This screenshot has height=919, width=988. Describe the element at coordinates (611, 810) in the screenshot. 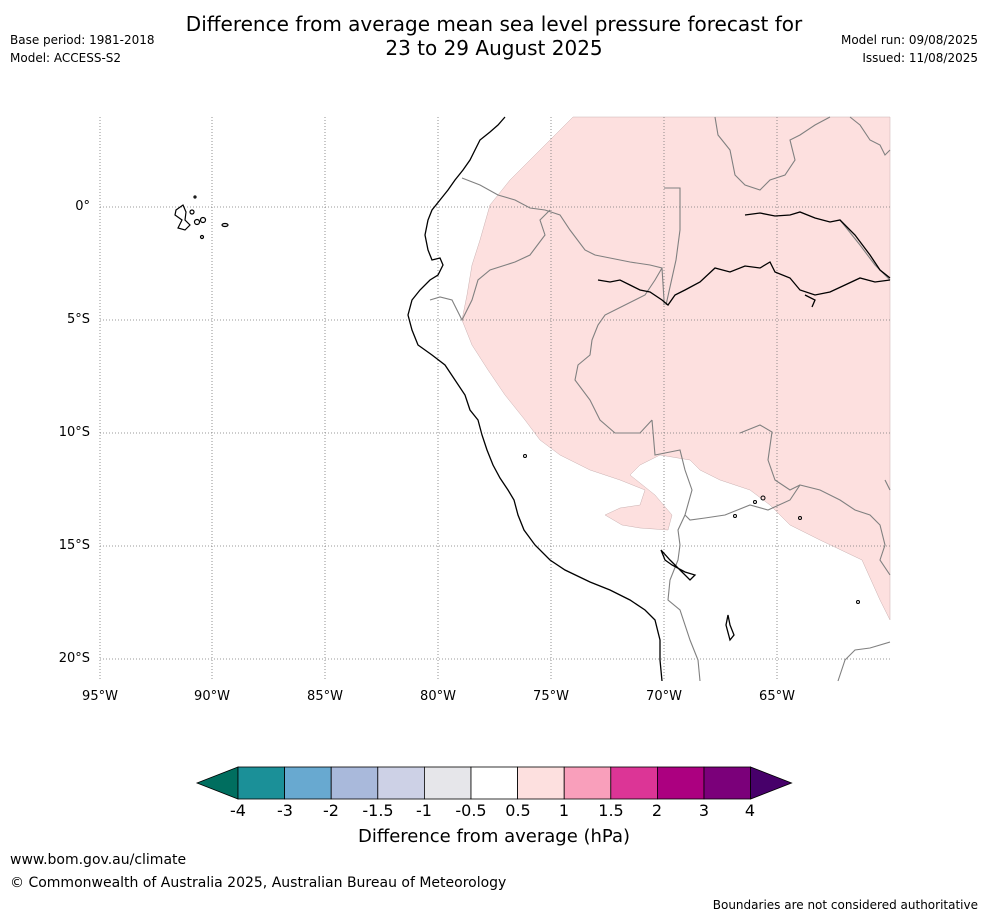

I see `colorbar-label: 1.5` at that location.